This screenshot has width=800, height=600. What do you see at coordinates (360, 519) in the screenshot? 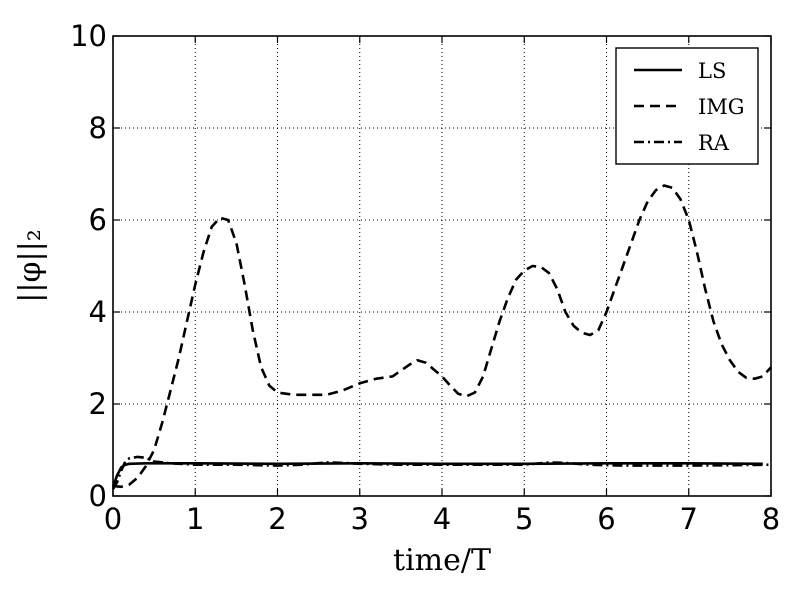
I see `x-tick-label: 3` at bounding box center [360, 519].